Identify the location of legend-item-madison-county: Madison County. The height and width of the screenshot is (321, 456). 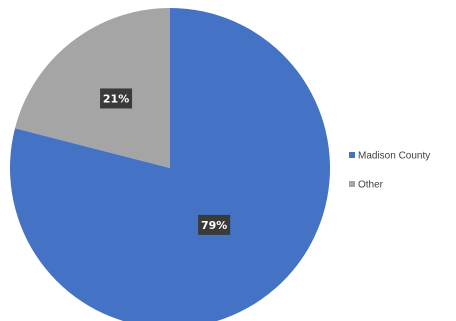
(389, 156).